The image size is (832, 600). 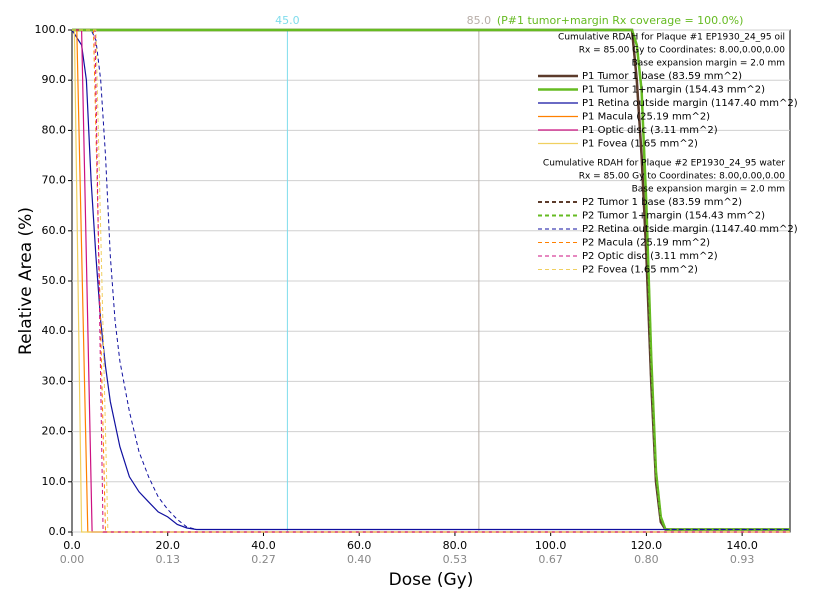 I want to click on y-tick-label: 30.0, so click(x=54, y=380).